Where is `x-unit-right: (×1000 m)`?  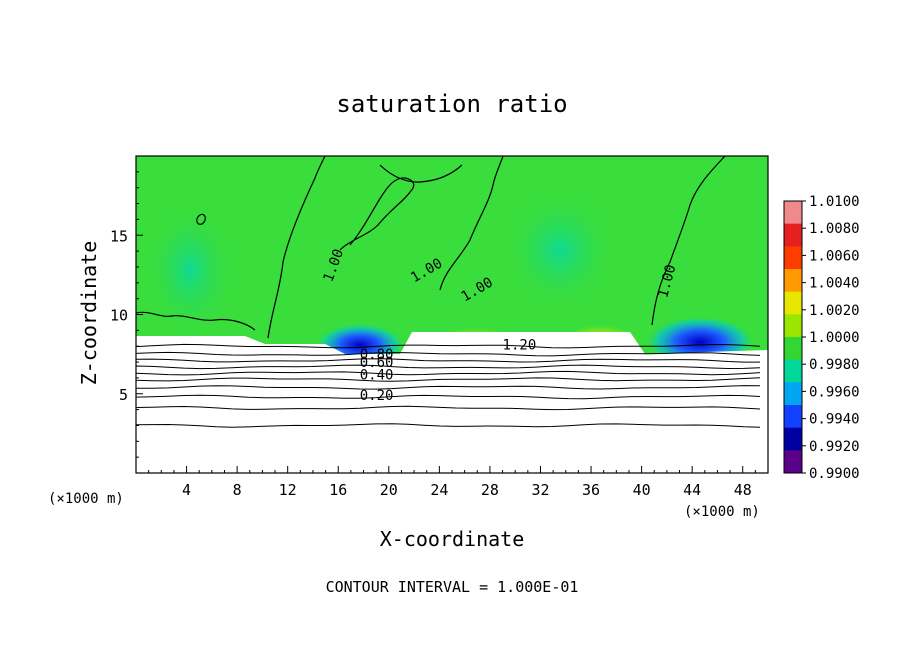
x-unit-right: (×1000 m) is located at coordinates (722, 512).